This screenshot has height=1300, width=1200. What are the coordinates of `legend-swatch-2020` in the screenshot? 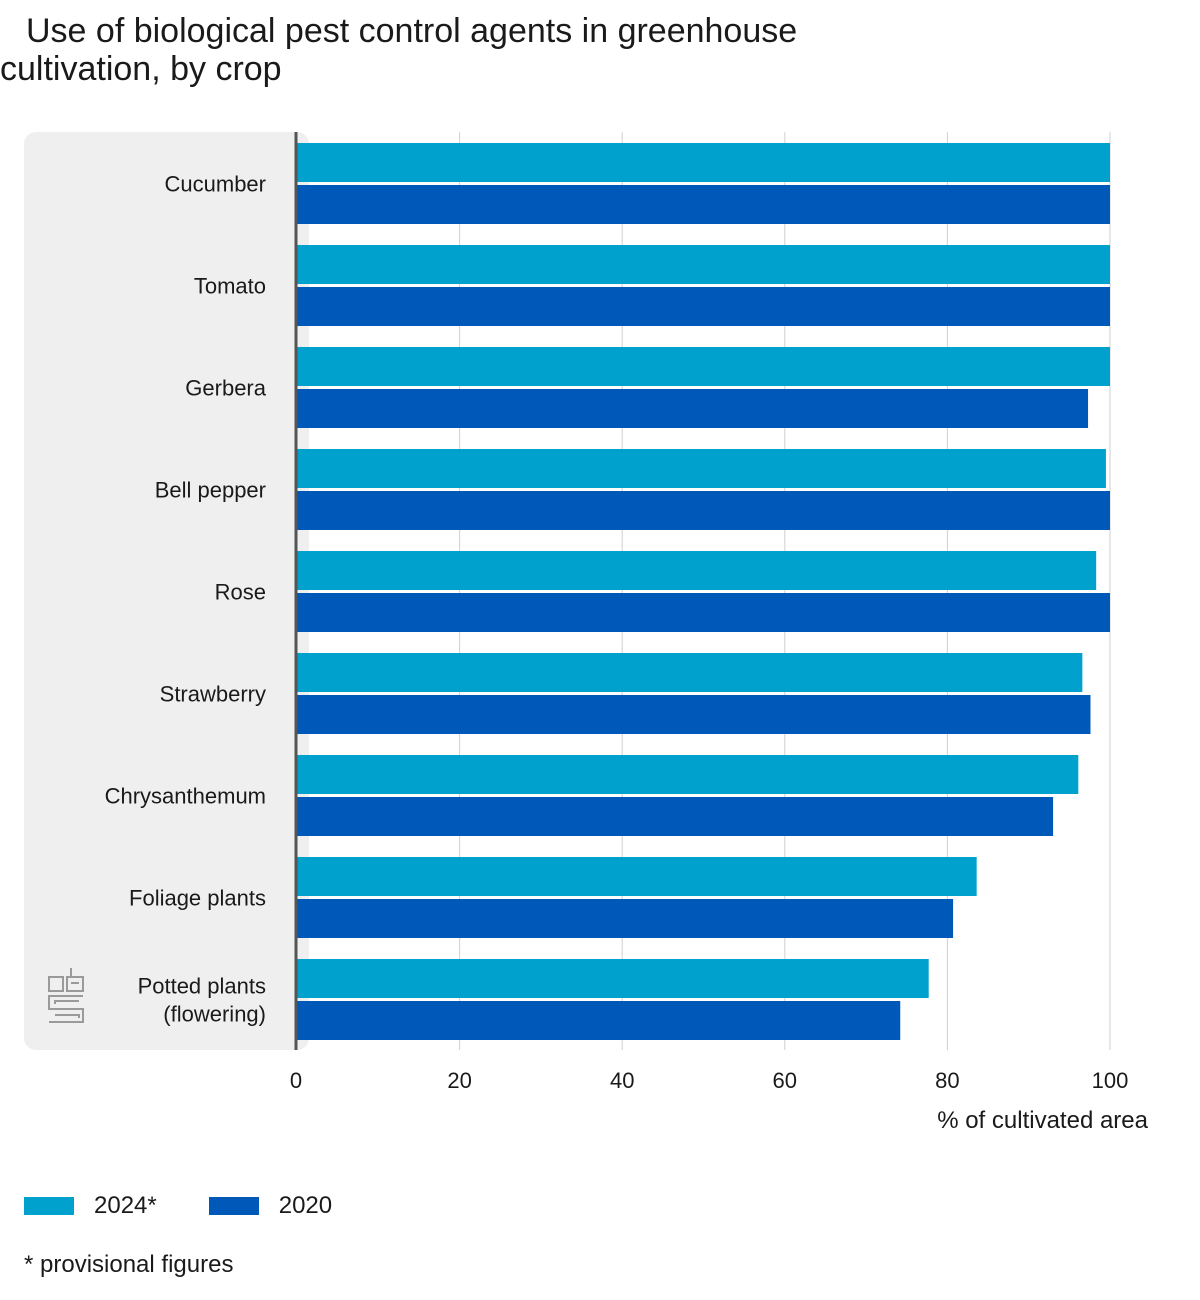 It's located at (233, 1206).